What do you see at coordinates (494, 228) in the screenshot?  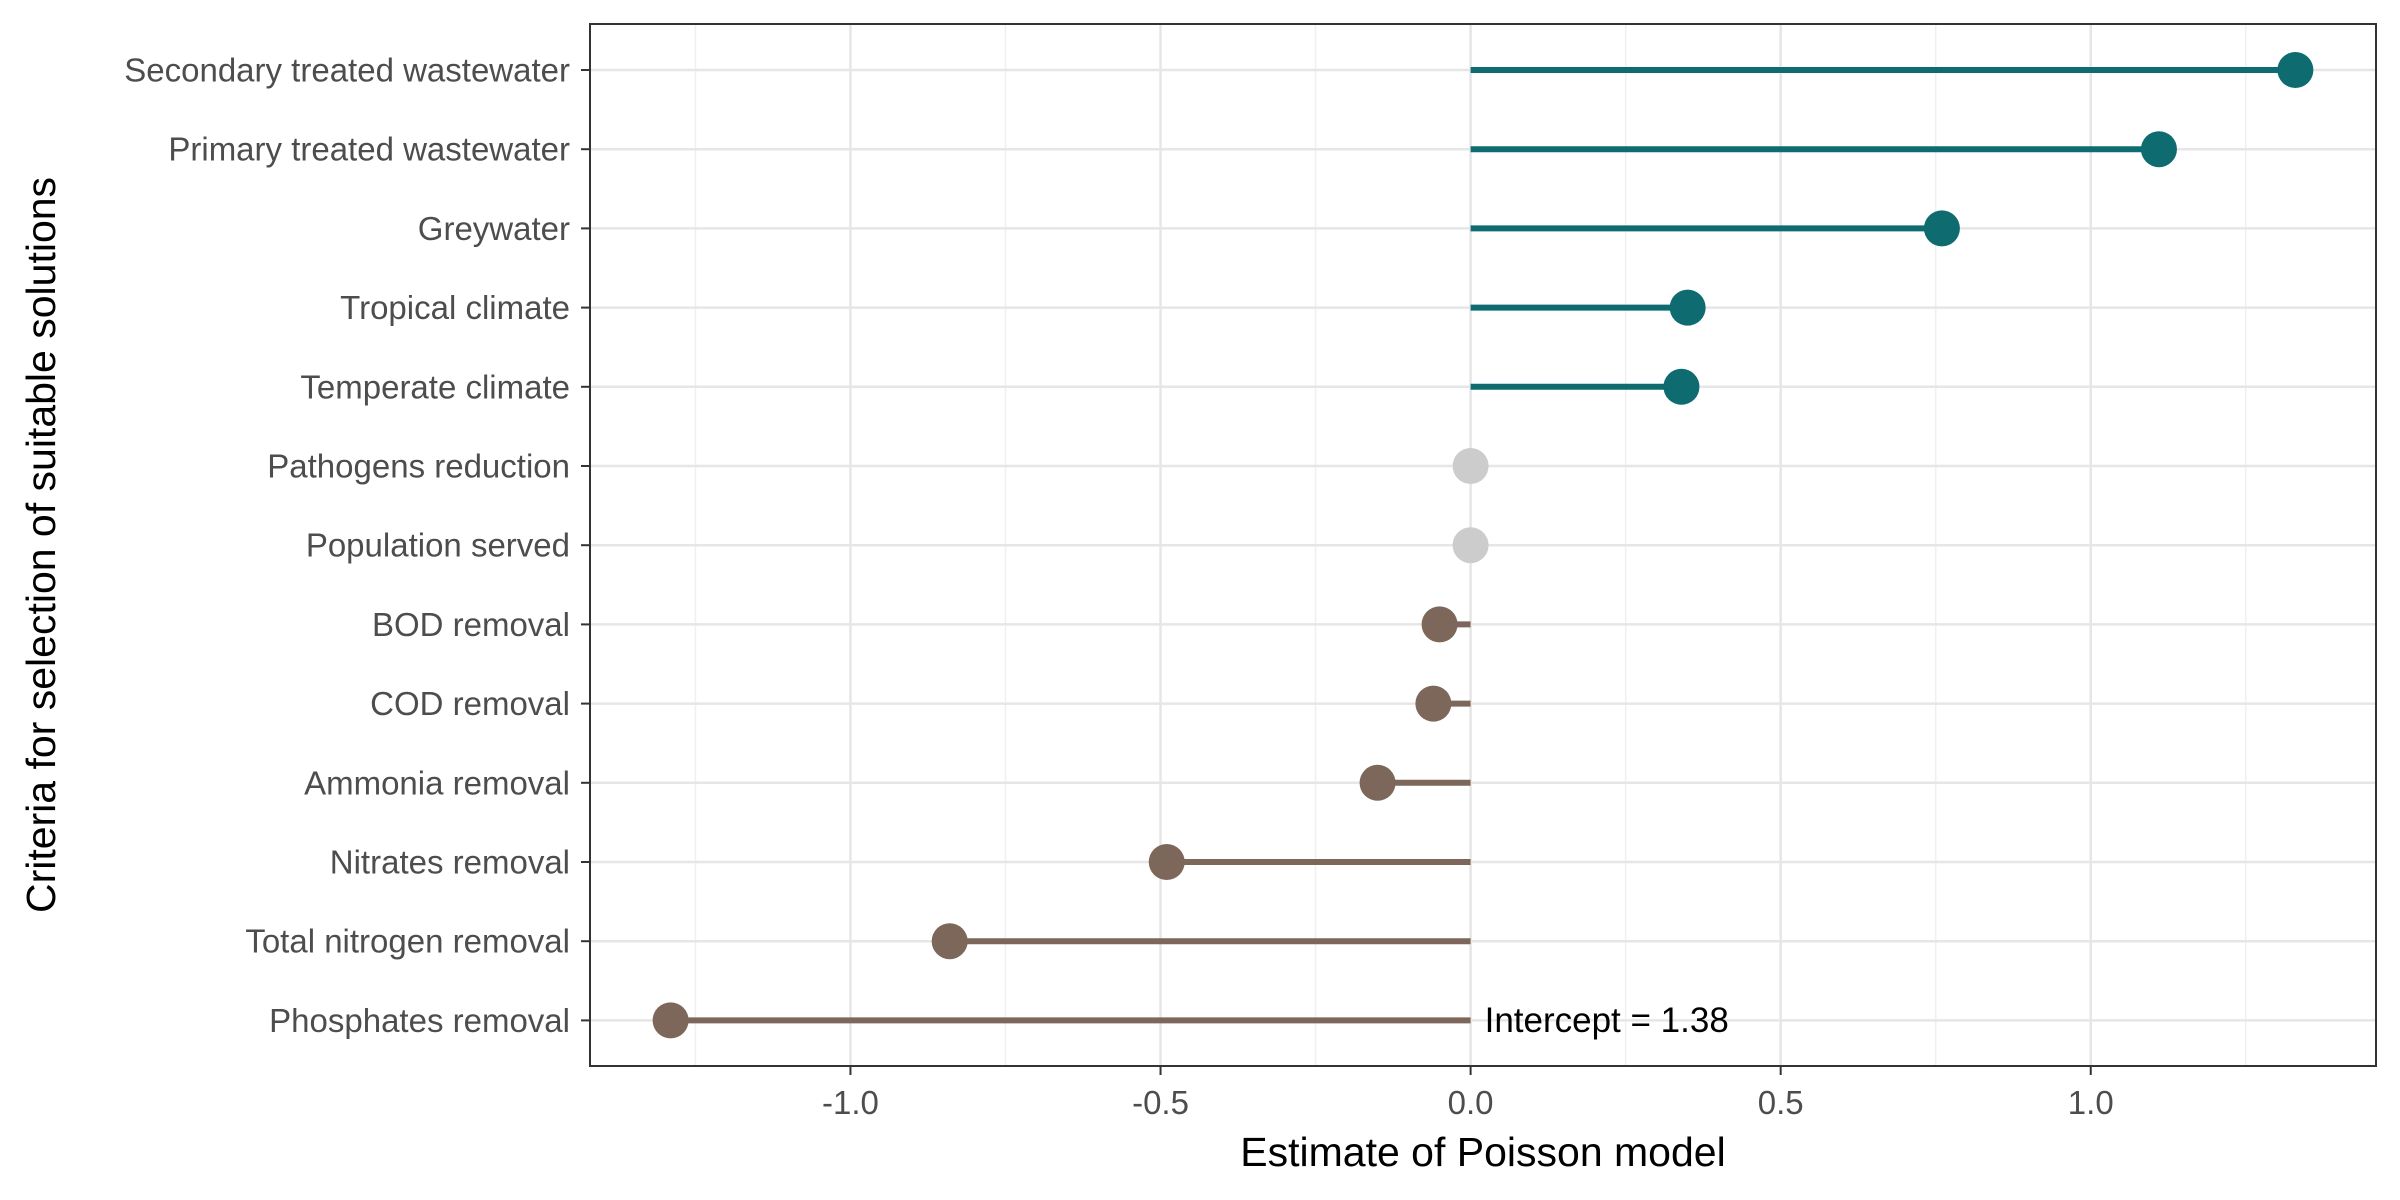 I see `y-tick-label: Greywater` at bounding box center [494, 228].